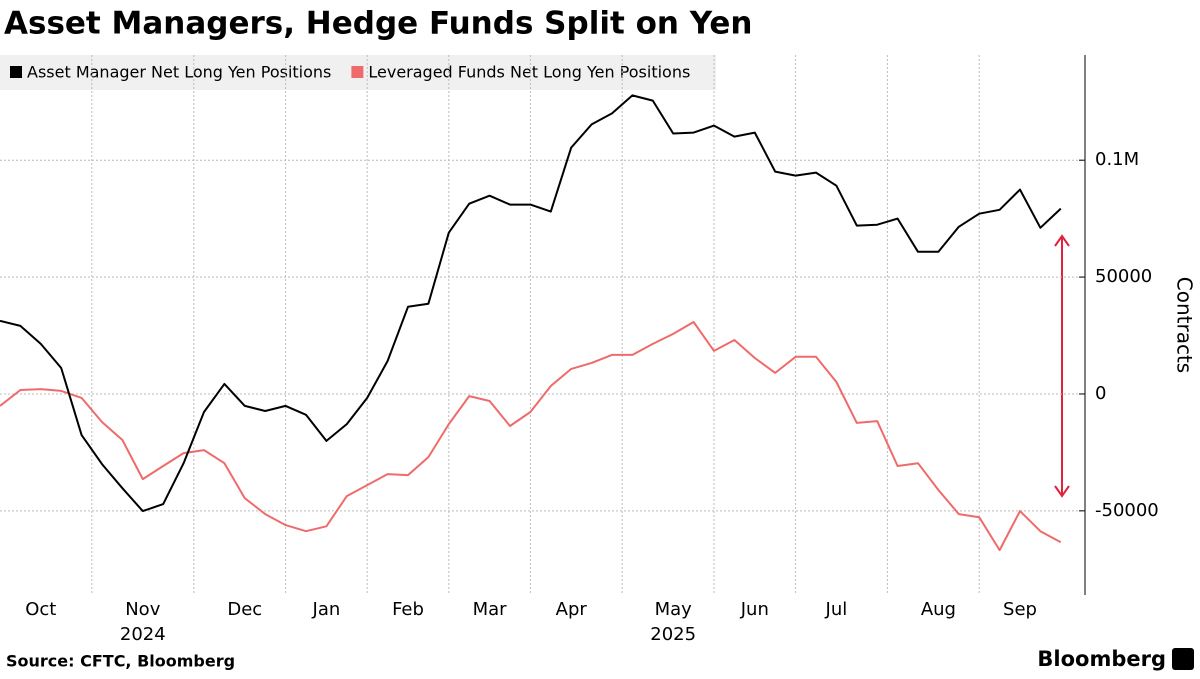  I want to click on brand: Bloomberg, so click(1101, 659).